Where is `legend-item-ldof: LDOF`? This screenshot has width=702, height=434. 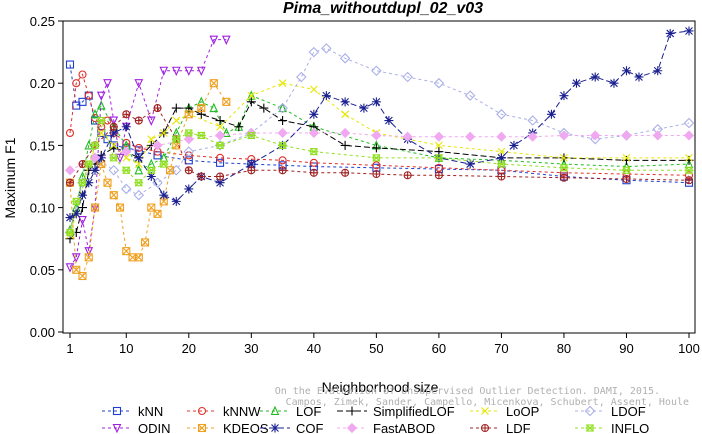
legend-item-ldof: LDOF is located at coordinates (610, 411).